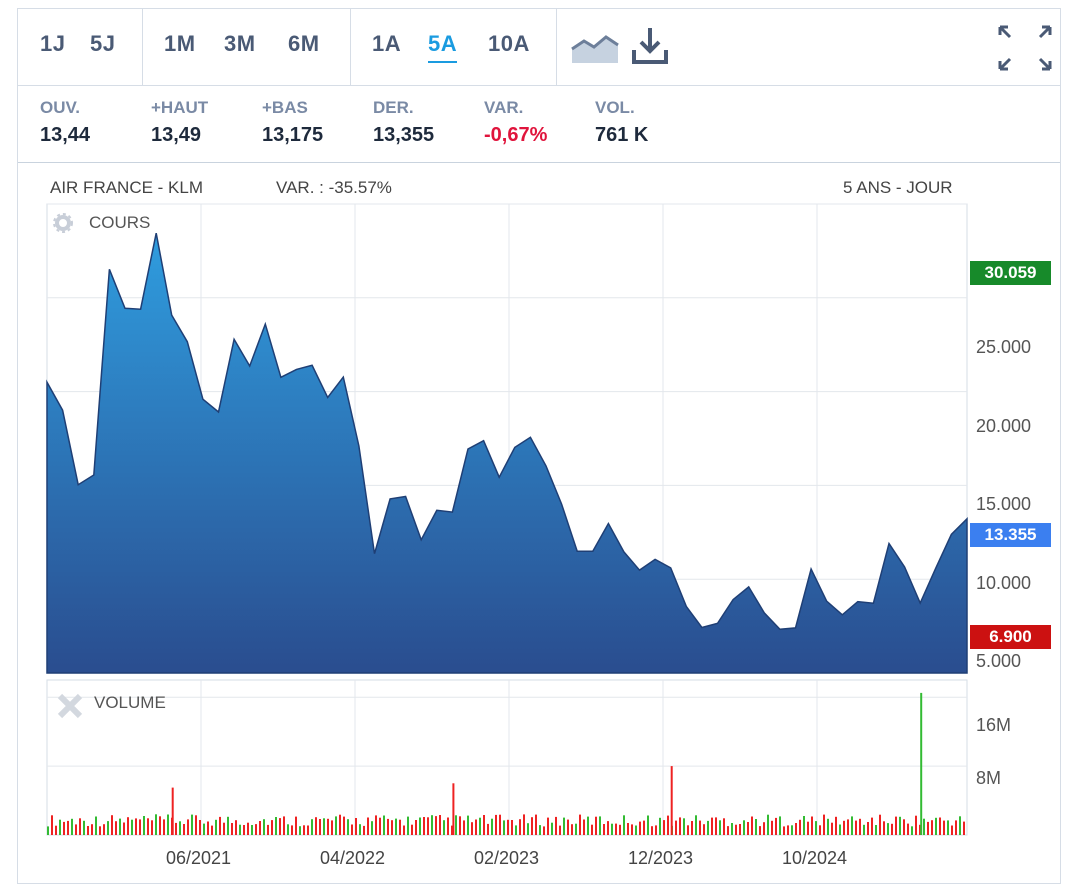  What do you see at coordinates (240, 43) in the screenshot?
I see `period-3m-button: 3M` at bounding box center [240, 43].